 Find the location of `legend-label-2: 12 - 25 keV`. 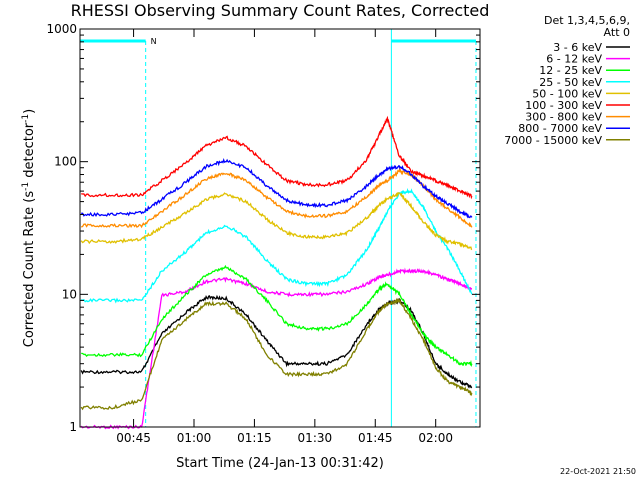

legend-label-2: 12 - 25 keV is located at coordinates (570, 70).